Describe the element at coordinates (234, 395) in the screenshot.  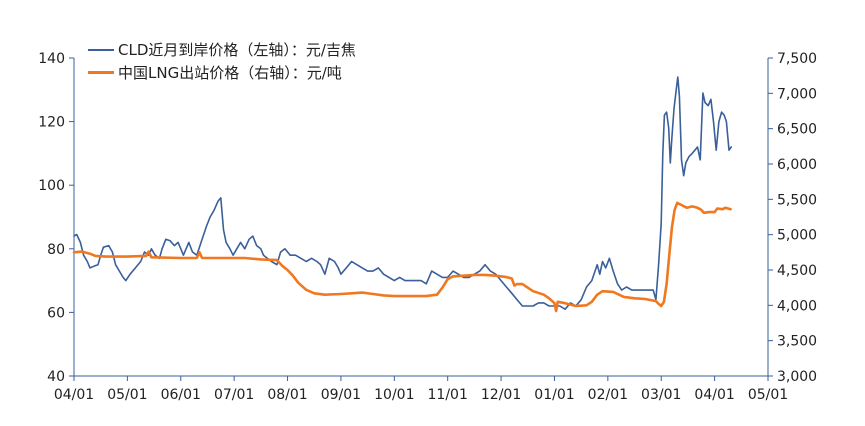
I see `x-tick-label: 07/01` at that location.